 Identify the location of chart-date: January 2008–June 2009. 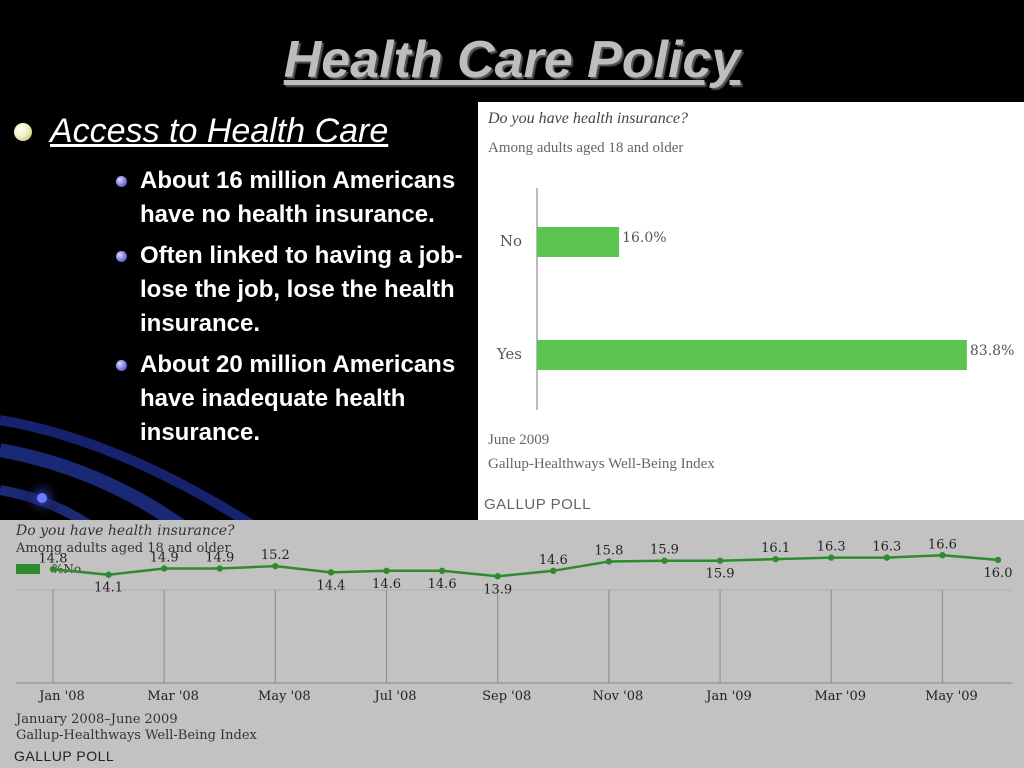
(97, 719).